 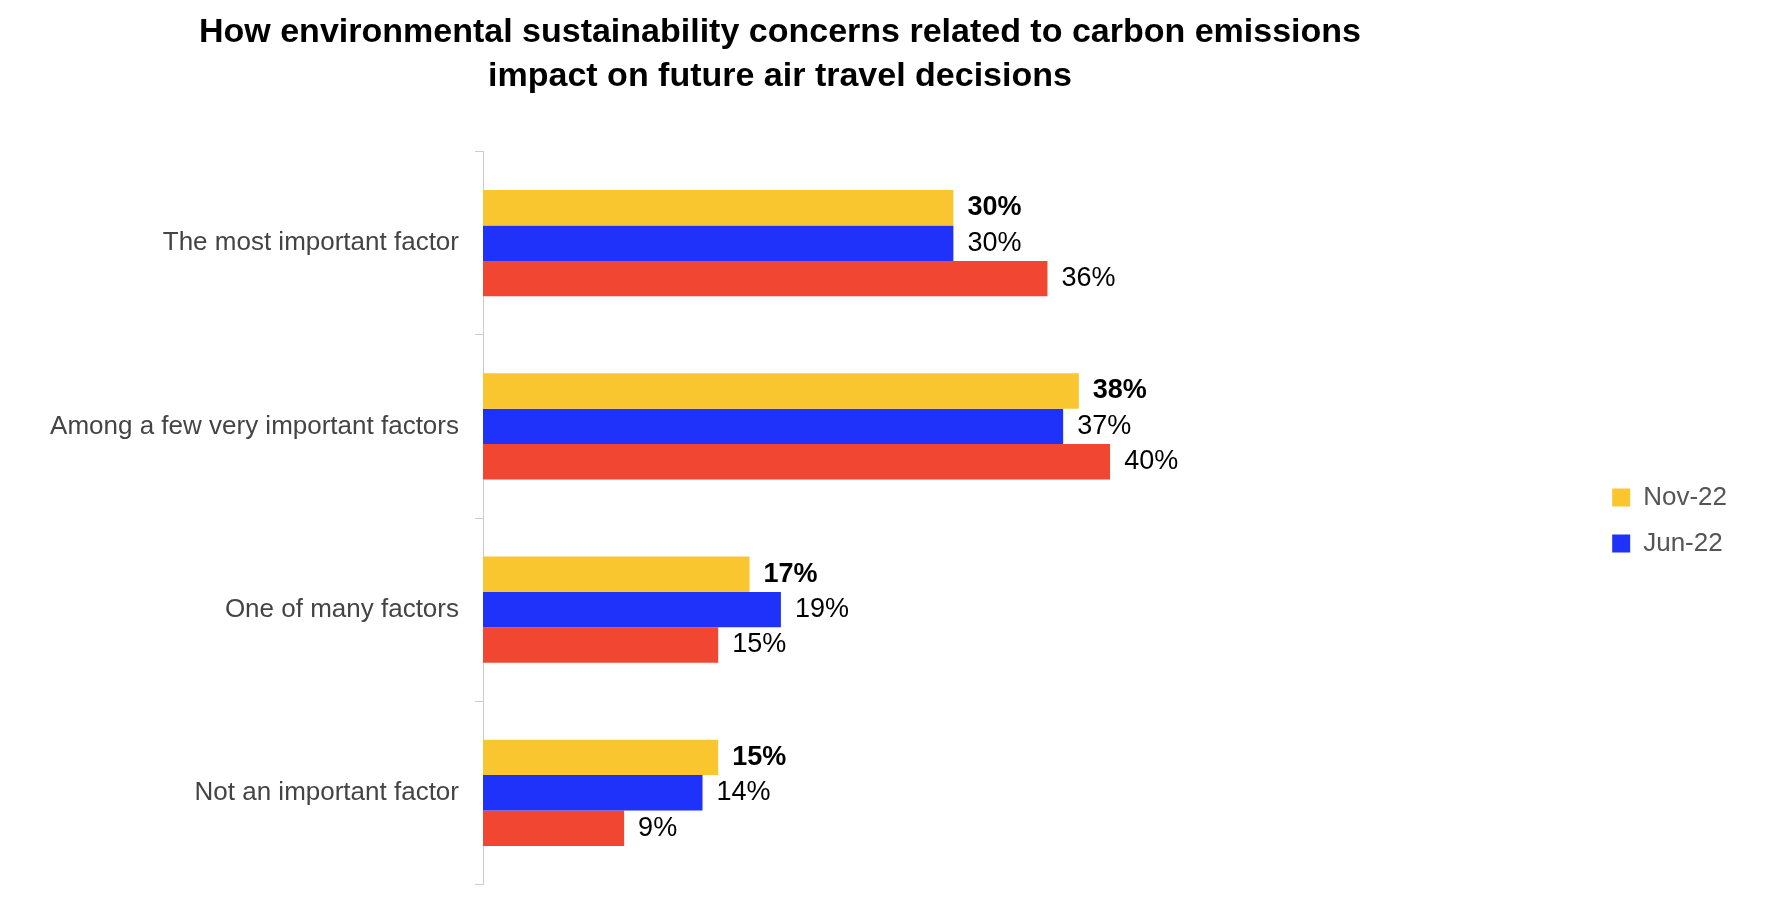 What do you see at coordinates (1088, 277) in the screenshot?
I see `data-label: 36%` at bounding box center [1088, 277].